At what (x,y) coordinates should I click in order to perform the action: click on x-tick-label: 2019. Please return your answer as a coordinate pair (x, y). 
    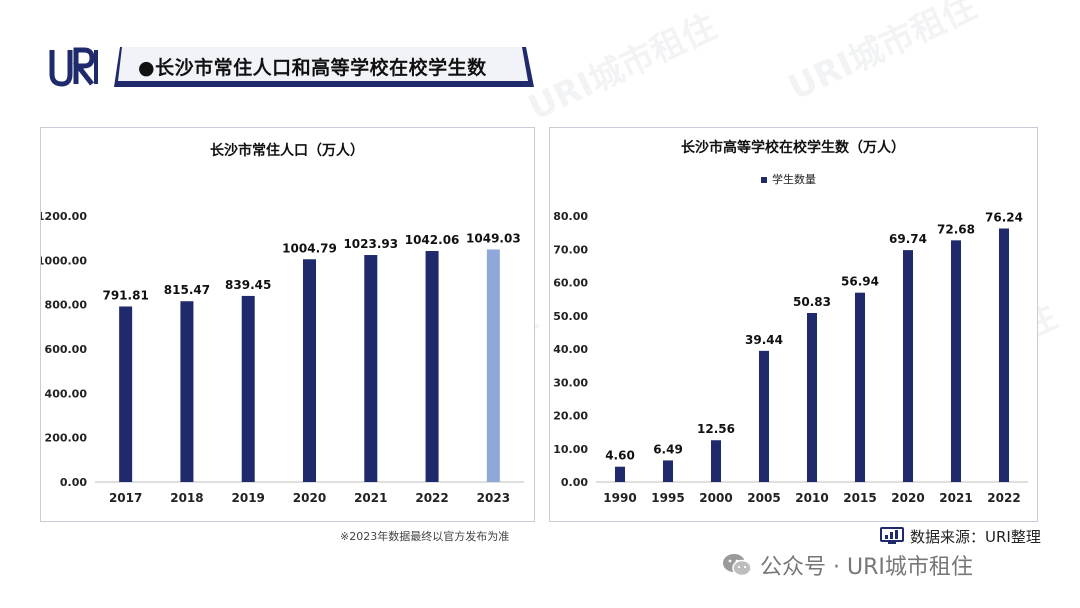
    Looking at the image, I should click on (248, 498).